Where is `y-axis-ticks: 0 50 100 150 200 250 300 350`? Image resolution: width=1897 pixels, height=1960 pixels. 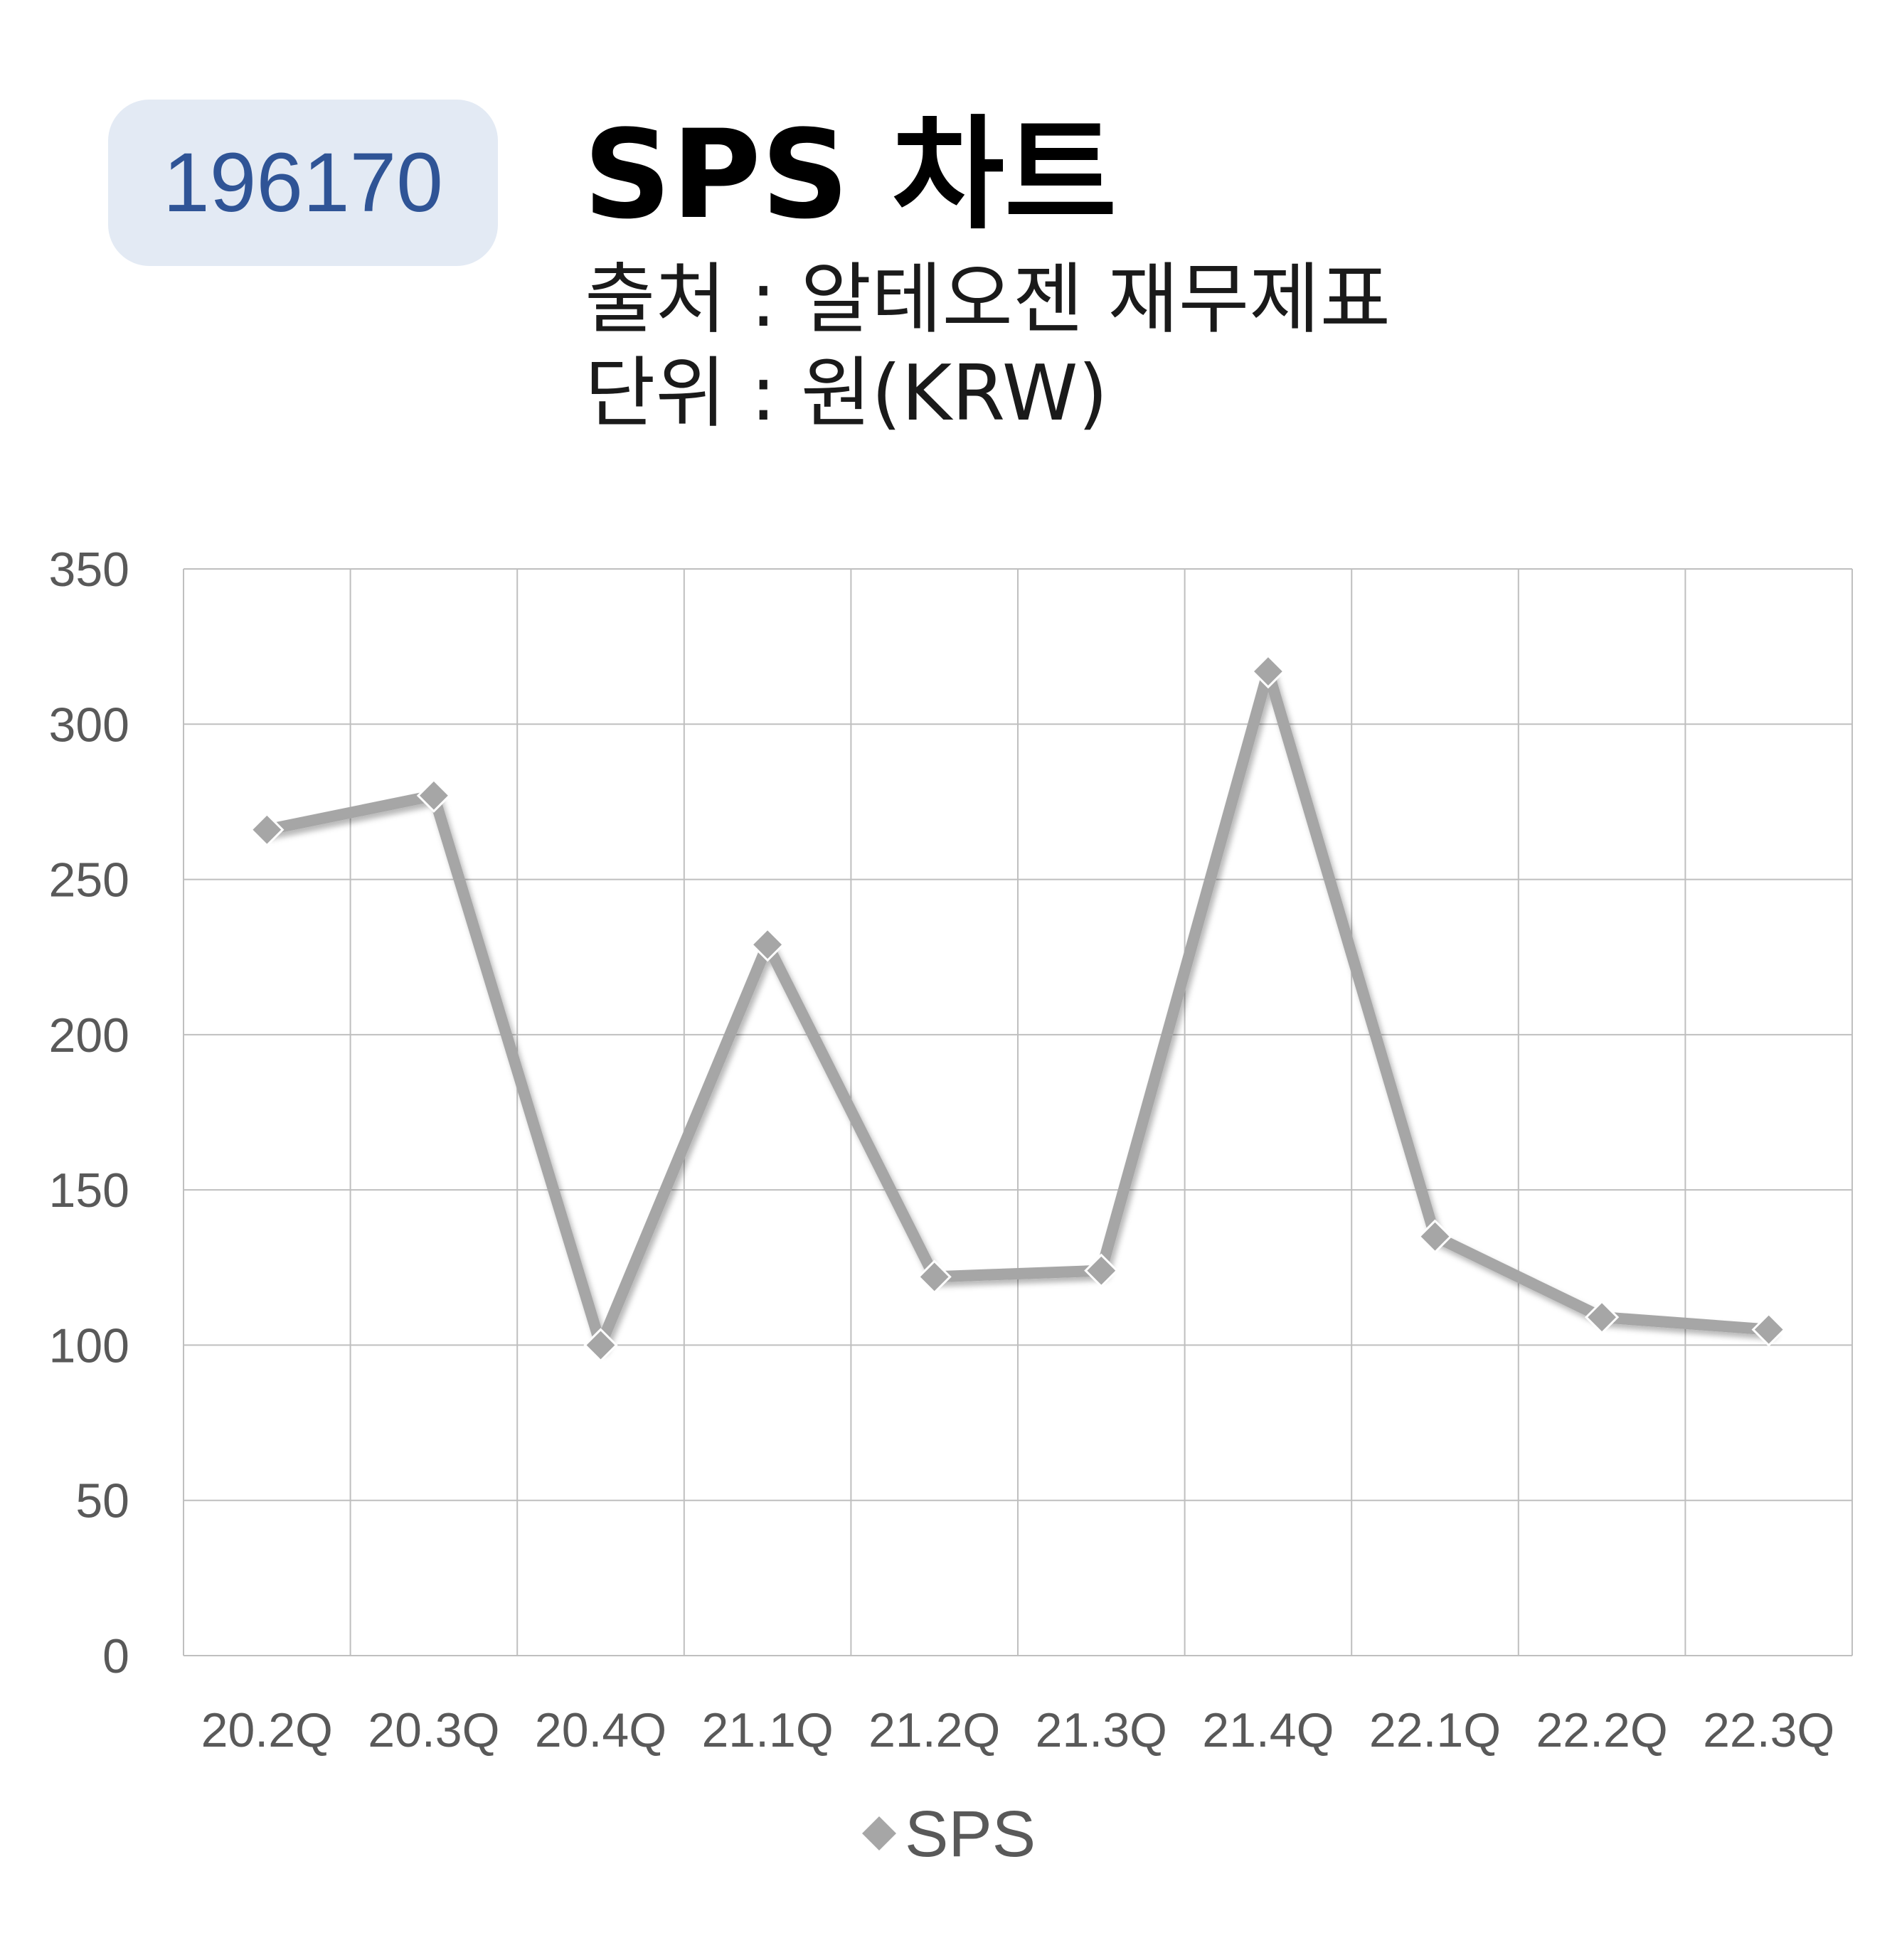
y-axis-ticks: 0 50 100 150 200 250 300 350 is located at coordinates (89, 1113).